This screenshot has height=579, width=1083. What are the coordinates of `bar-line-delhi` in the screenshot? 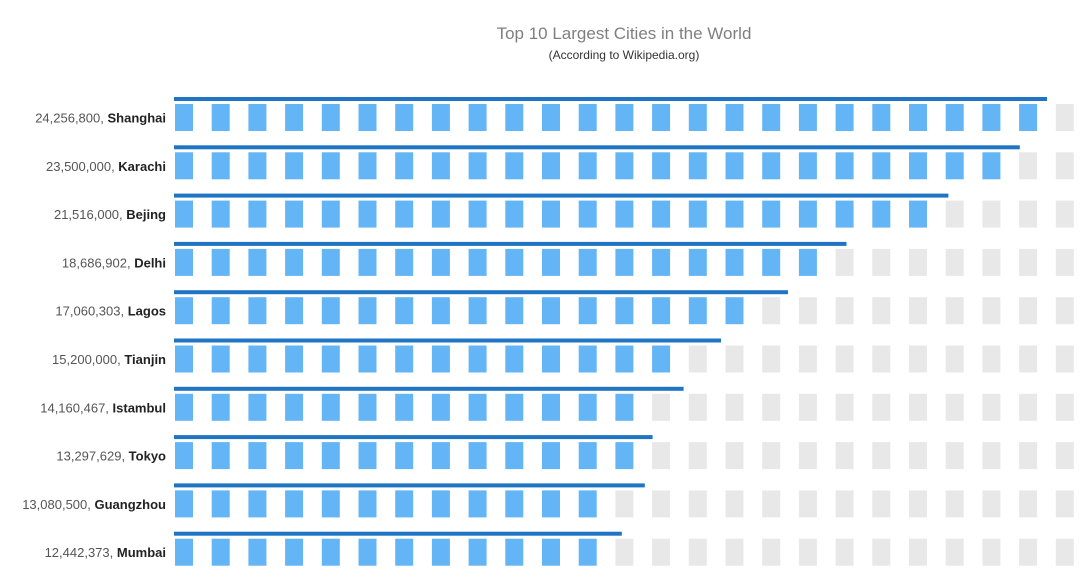 It's located at (510, 243).